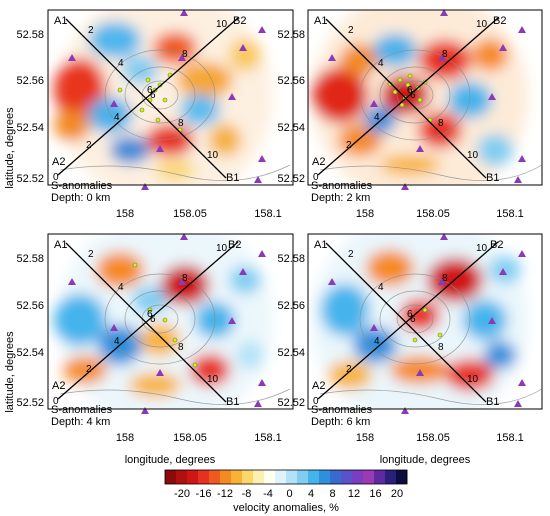 The image size is (550, 516). What do you see at coordinates (291, 81) in the screenshot?
I see `y-tick: 52.56` at bounding box center [291, 81].